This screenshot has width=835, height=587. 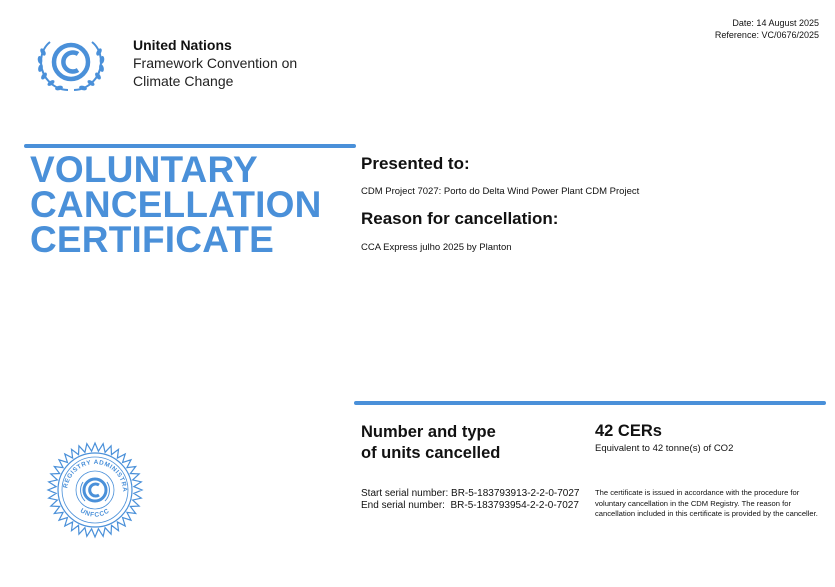 What do you see at coordinates (428, 432) in the screenshot?
I see `units-heading-line-1: Number and type` at bounding box center [428, 432].